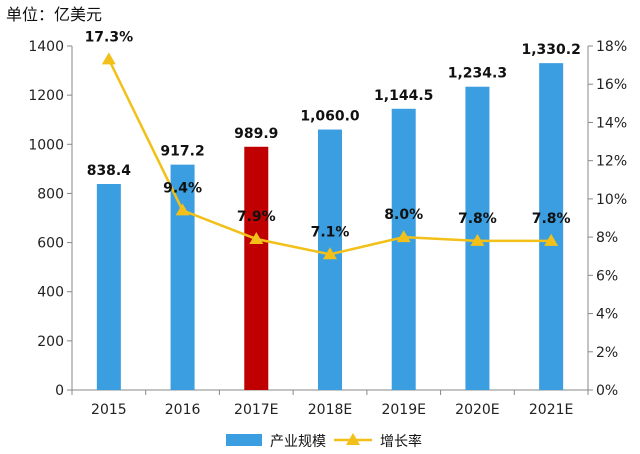 Image resolution: width=640 pixels, height=454 pixels. I want to click on legend-label-bar: 产业规模, so click(298, 442).